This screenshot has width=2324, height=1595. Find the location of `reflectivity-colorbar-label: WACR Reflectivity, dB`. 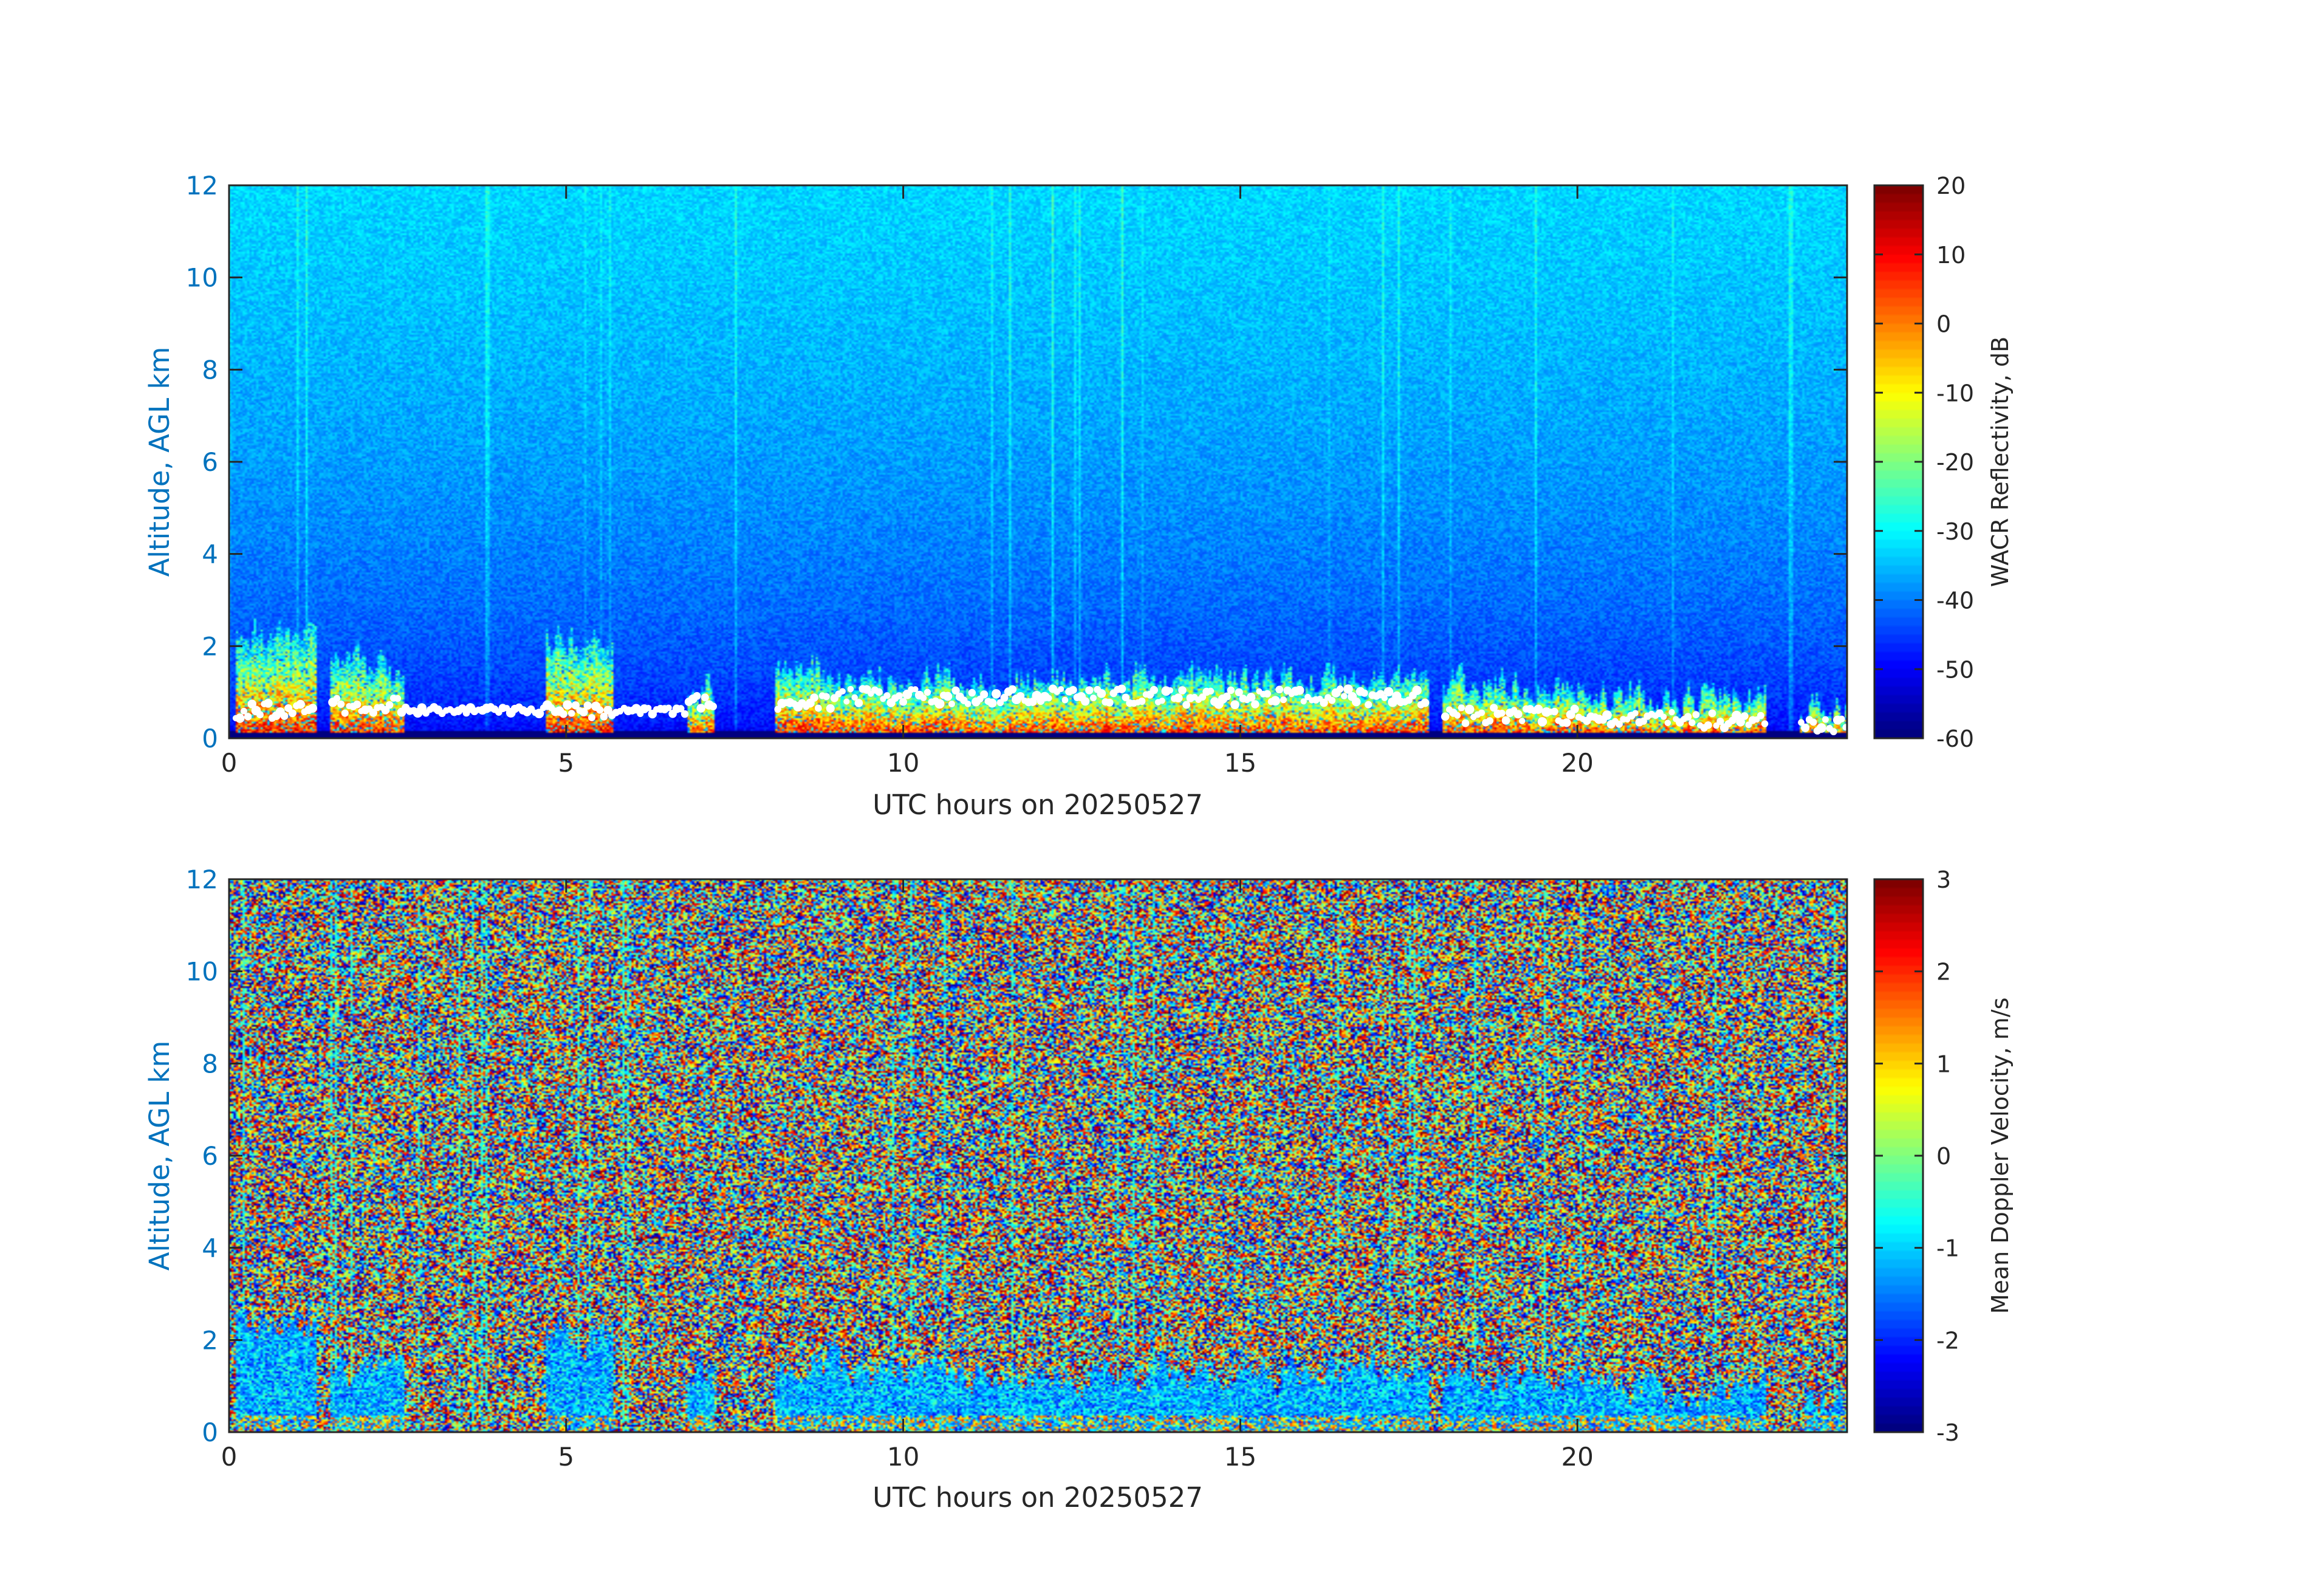

reflectivity-colorbar-label: WACR Reflectivity, dB is located at coordinates (2000, 462).